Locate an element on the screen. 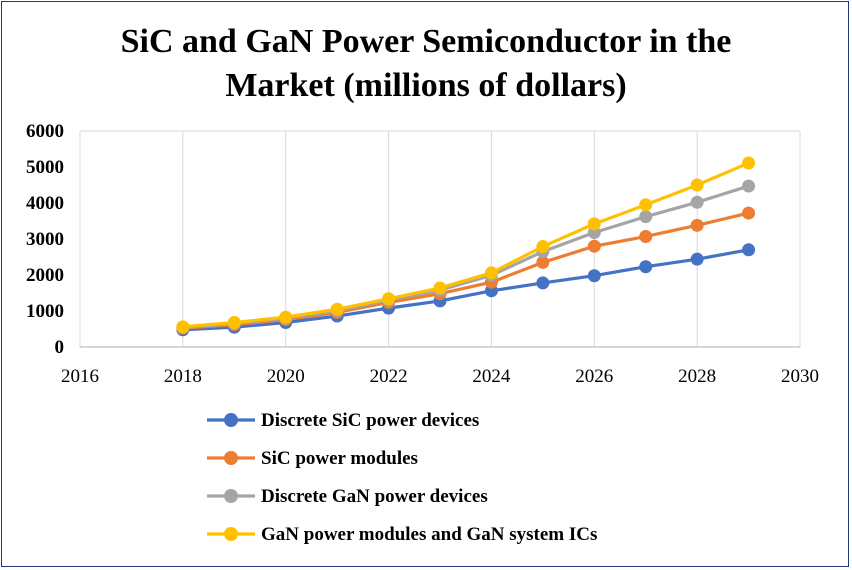  legend-label: Discrete GaN power devices is located at coordinates (374, 496).